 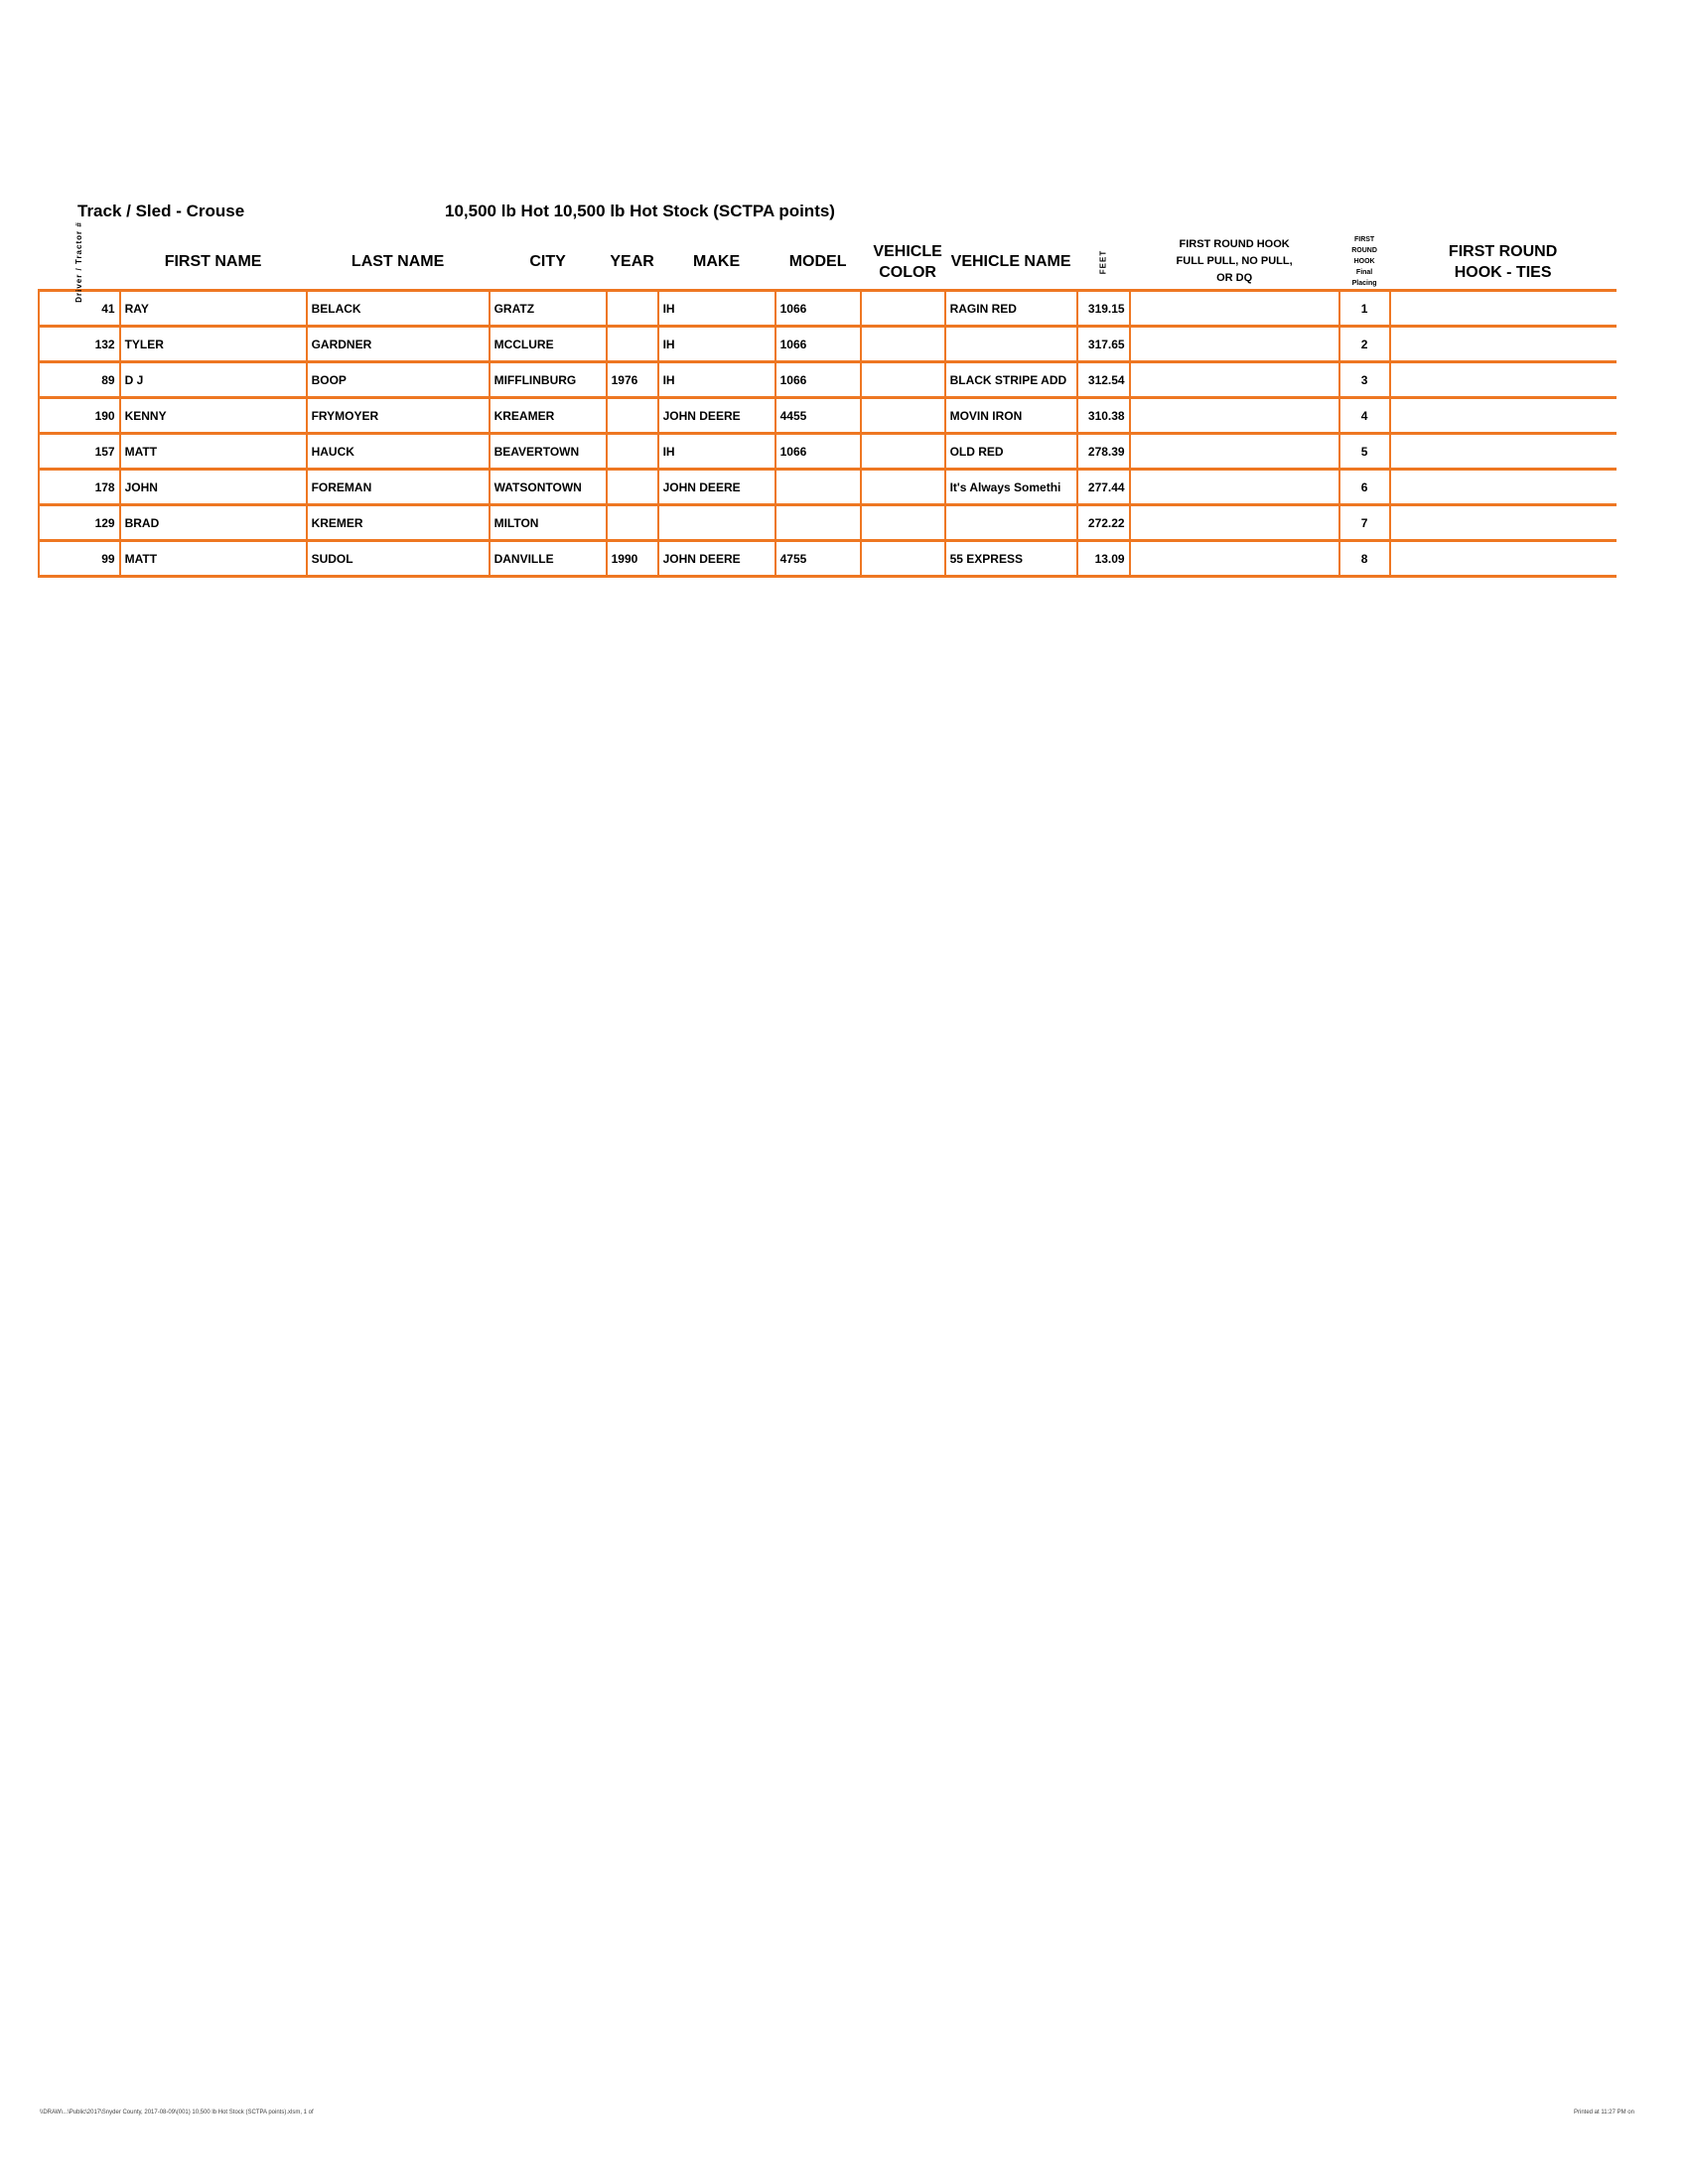 I want to click on cell-feet: 317.65, so click(x=1102, y=344).